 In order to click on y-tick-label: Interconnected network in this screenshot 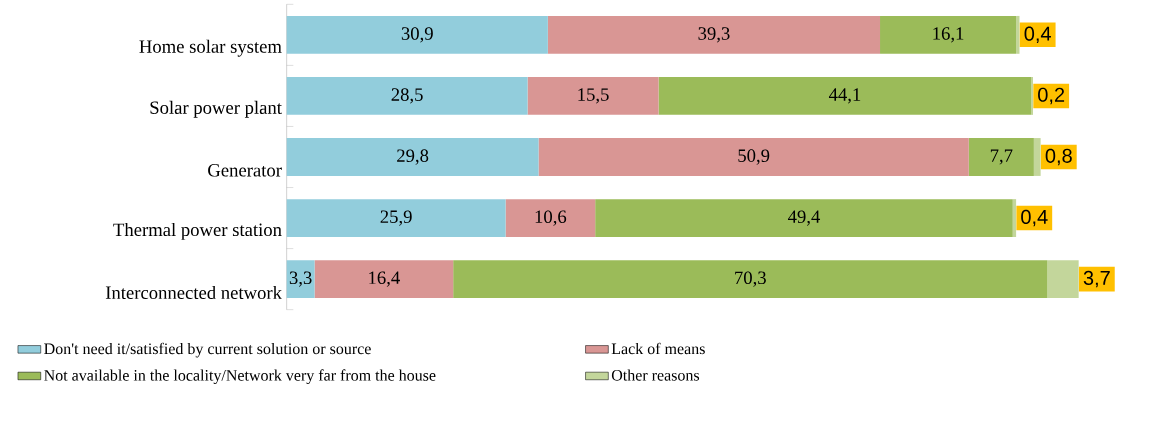, I will do `click(193, 292)`.